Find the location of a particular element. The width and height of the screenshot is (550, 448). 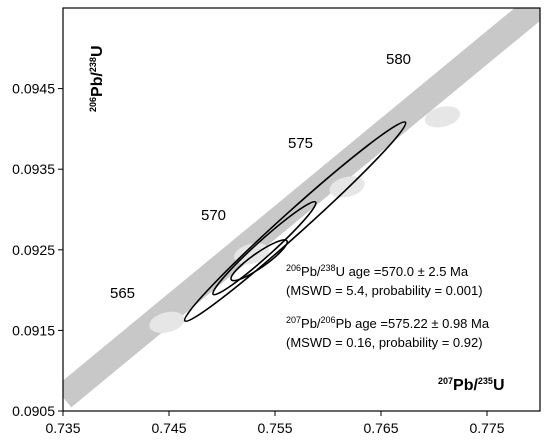

age-label-575: 575 is located at coordinates (300, 143).